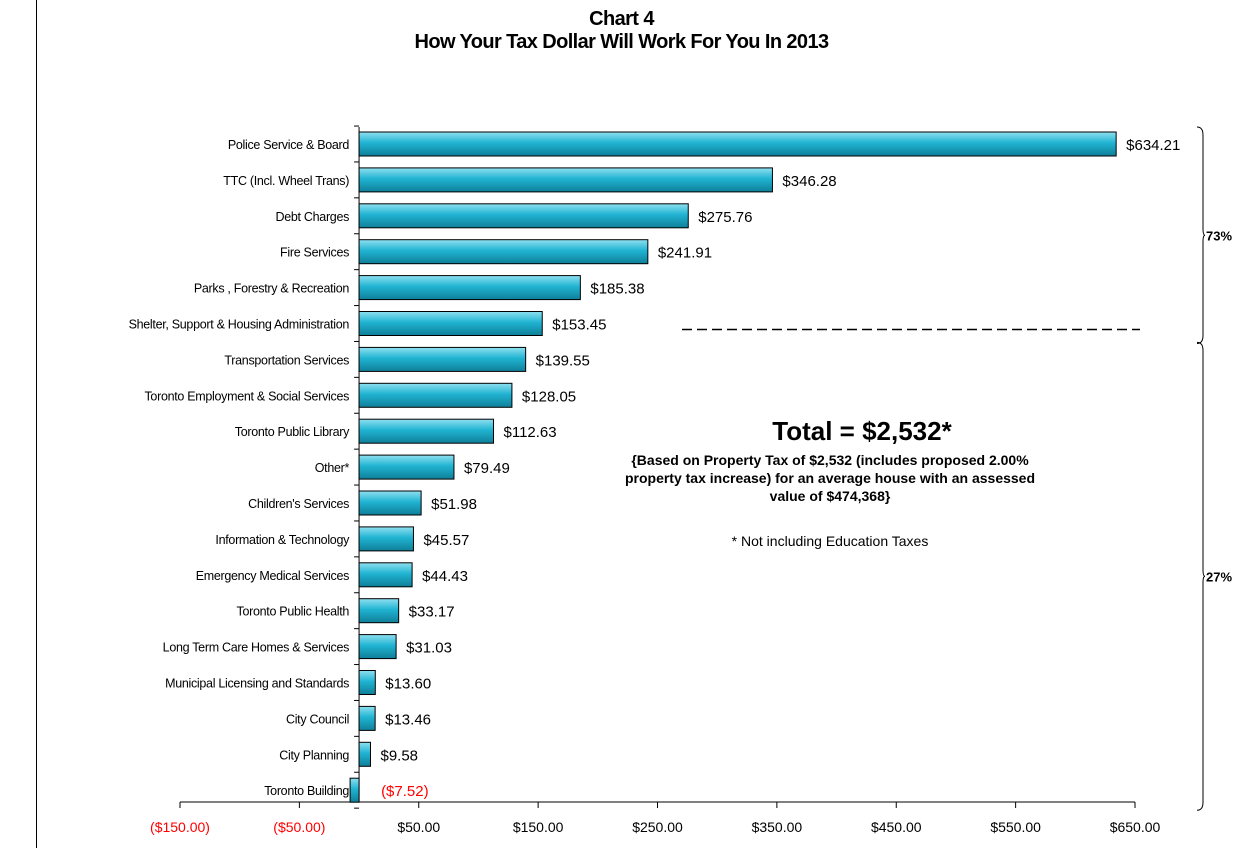  Describe the element at coordinates (1219, 576) in the screenshot. I see `group-percent-label: 27%` at that location.